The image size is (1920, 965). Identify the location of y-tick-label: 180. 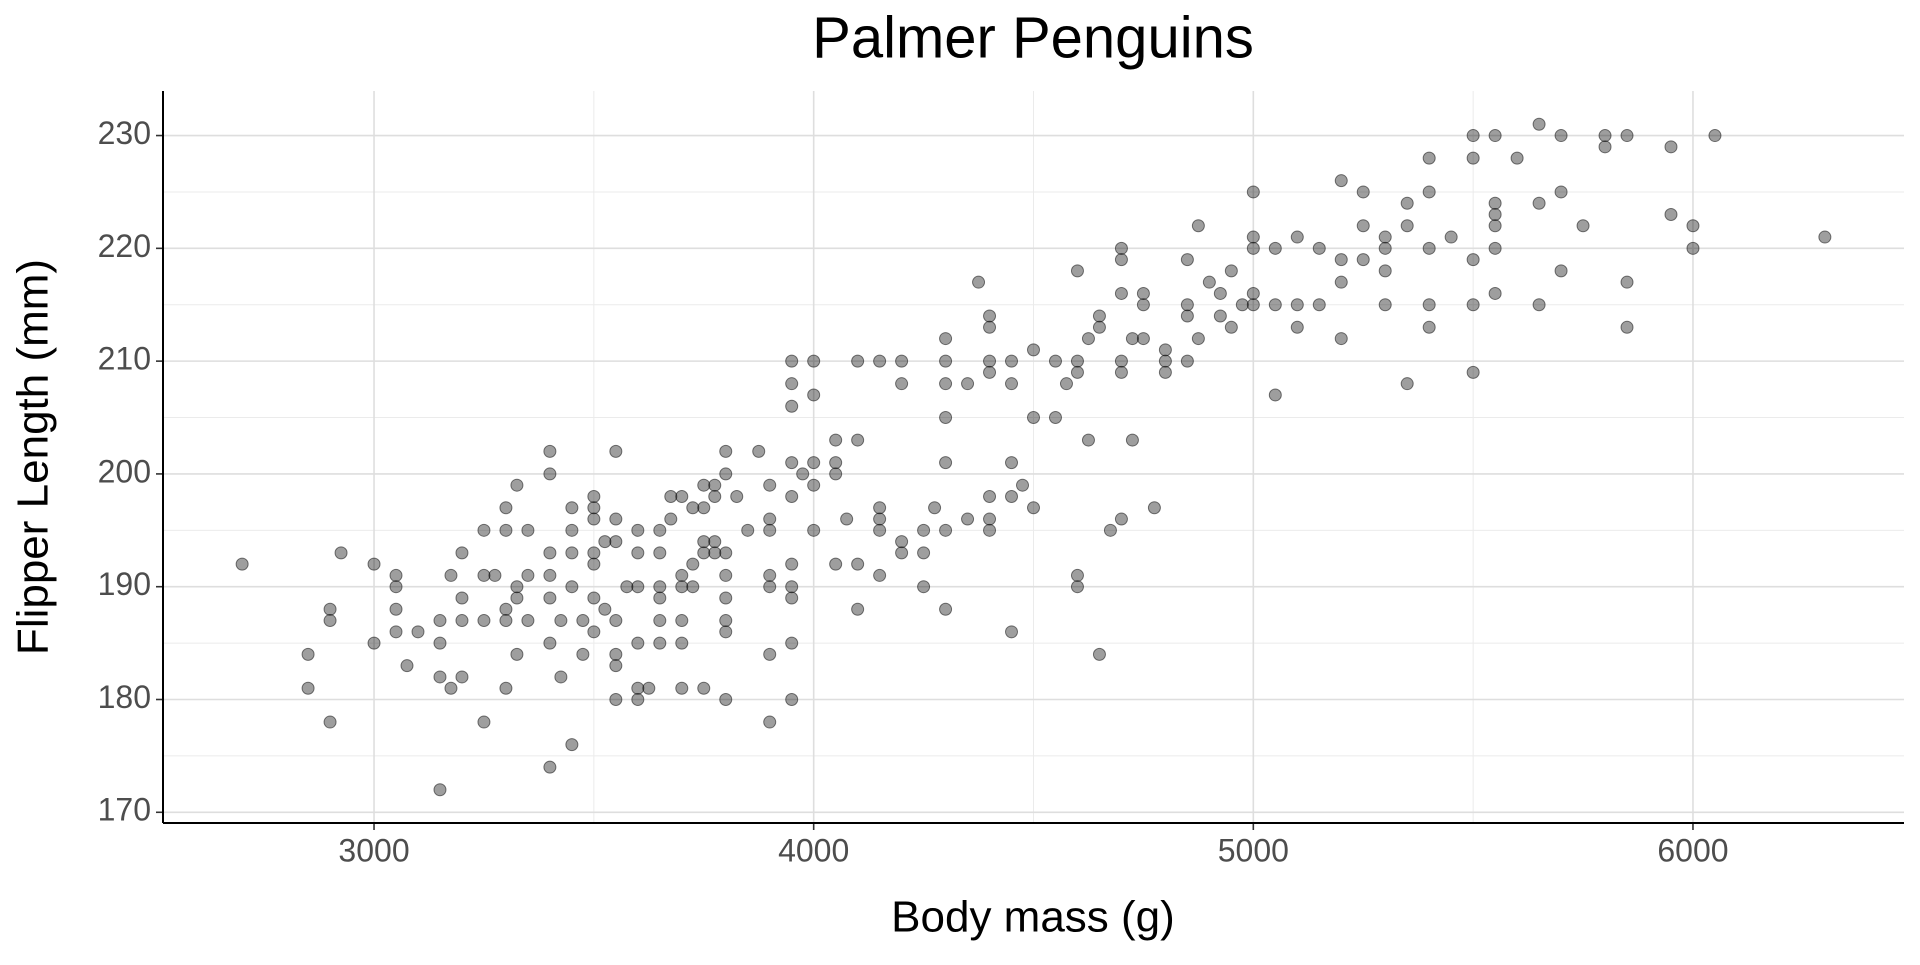
(124, 697).